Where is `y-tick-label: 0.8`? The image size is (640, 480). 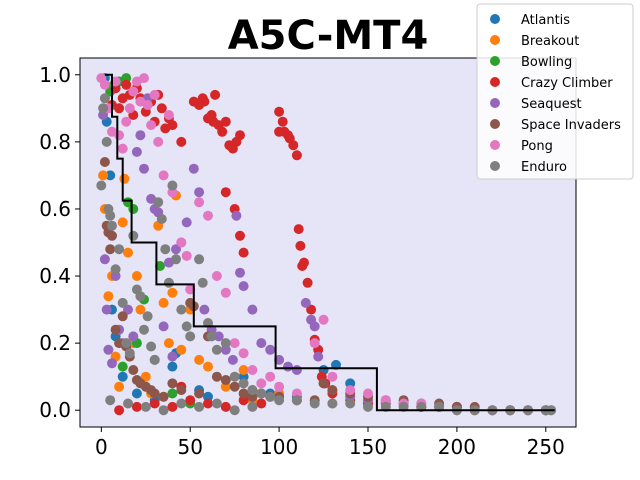
y-tick-label: 0.8 is located at coordinates (55, 142).